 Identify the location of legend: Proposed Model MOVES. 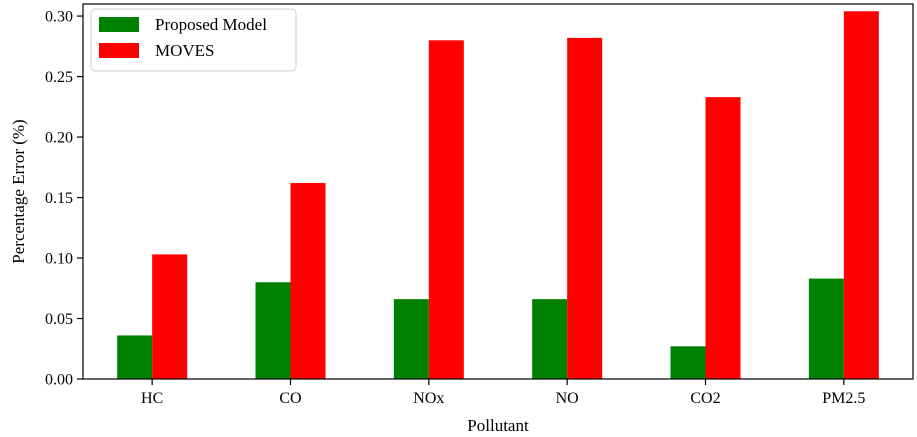
(193, 40).